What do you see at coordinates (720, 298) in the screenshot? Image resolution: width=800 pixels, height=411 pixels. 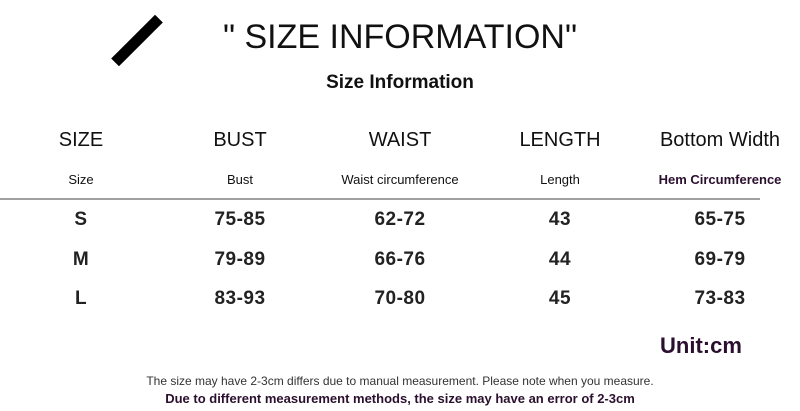 I see `table-cell: 73-83` at bounding box center [720, 298].